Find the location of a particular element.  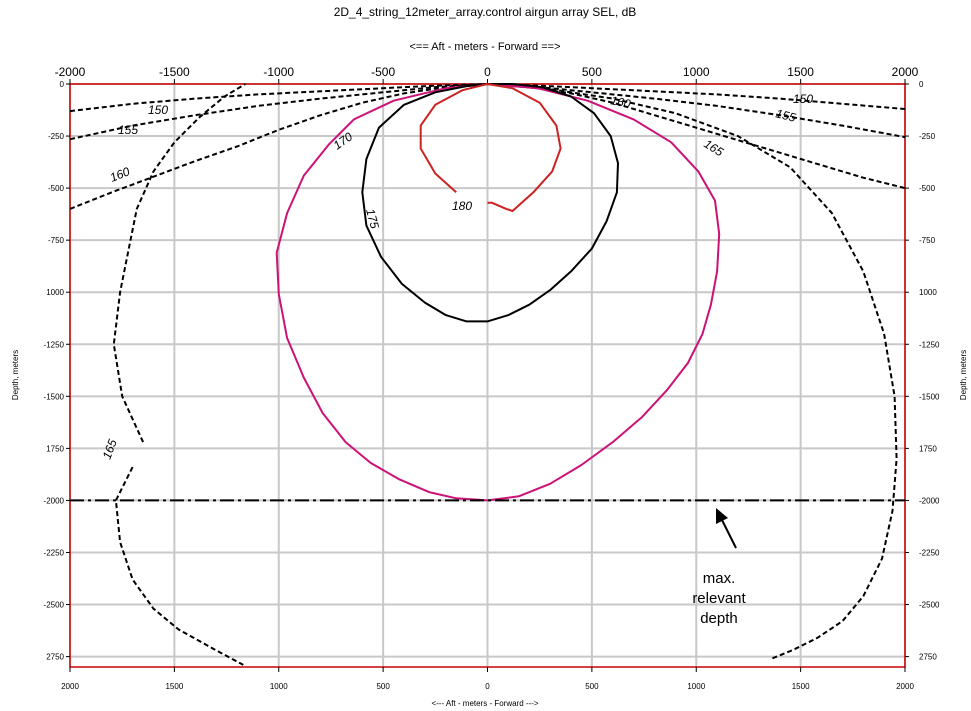

bottom-tick-label-6: 1000 is located at coordinates (696, 686).